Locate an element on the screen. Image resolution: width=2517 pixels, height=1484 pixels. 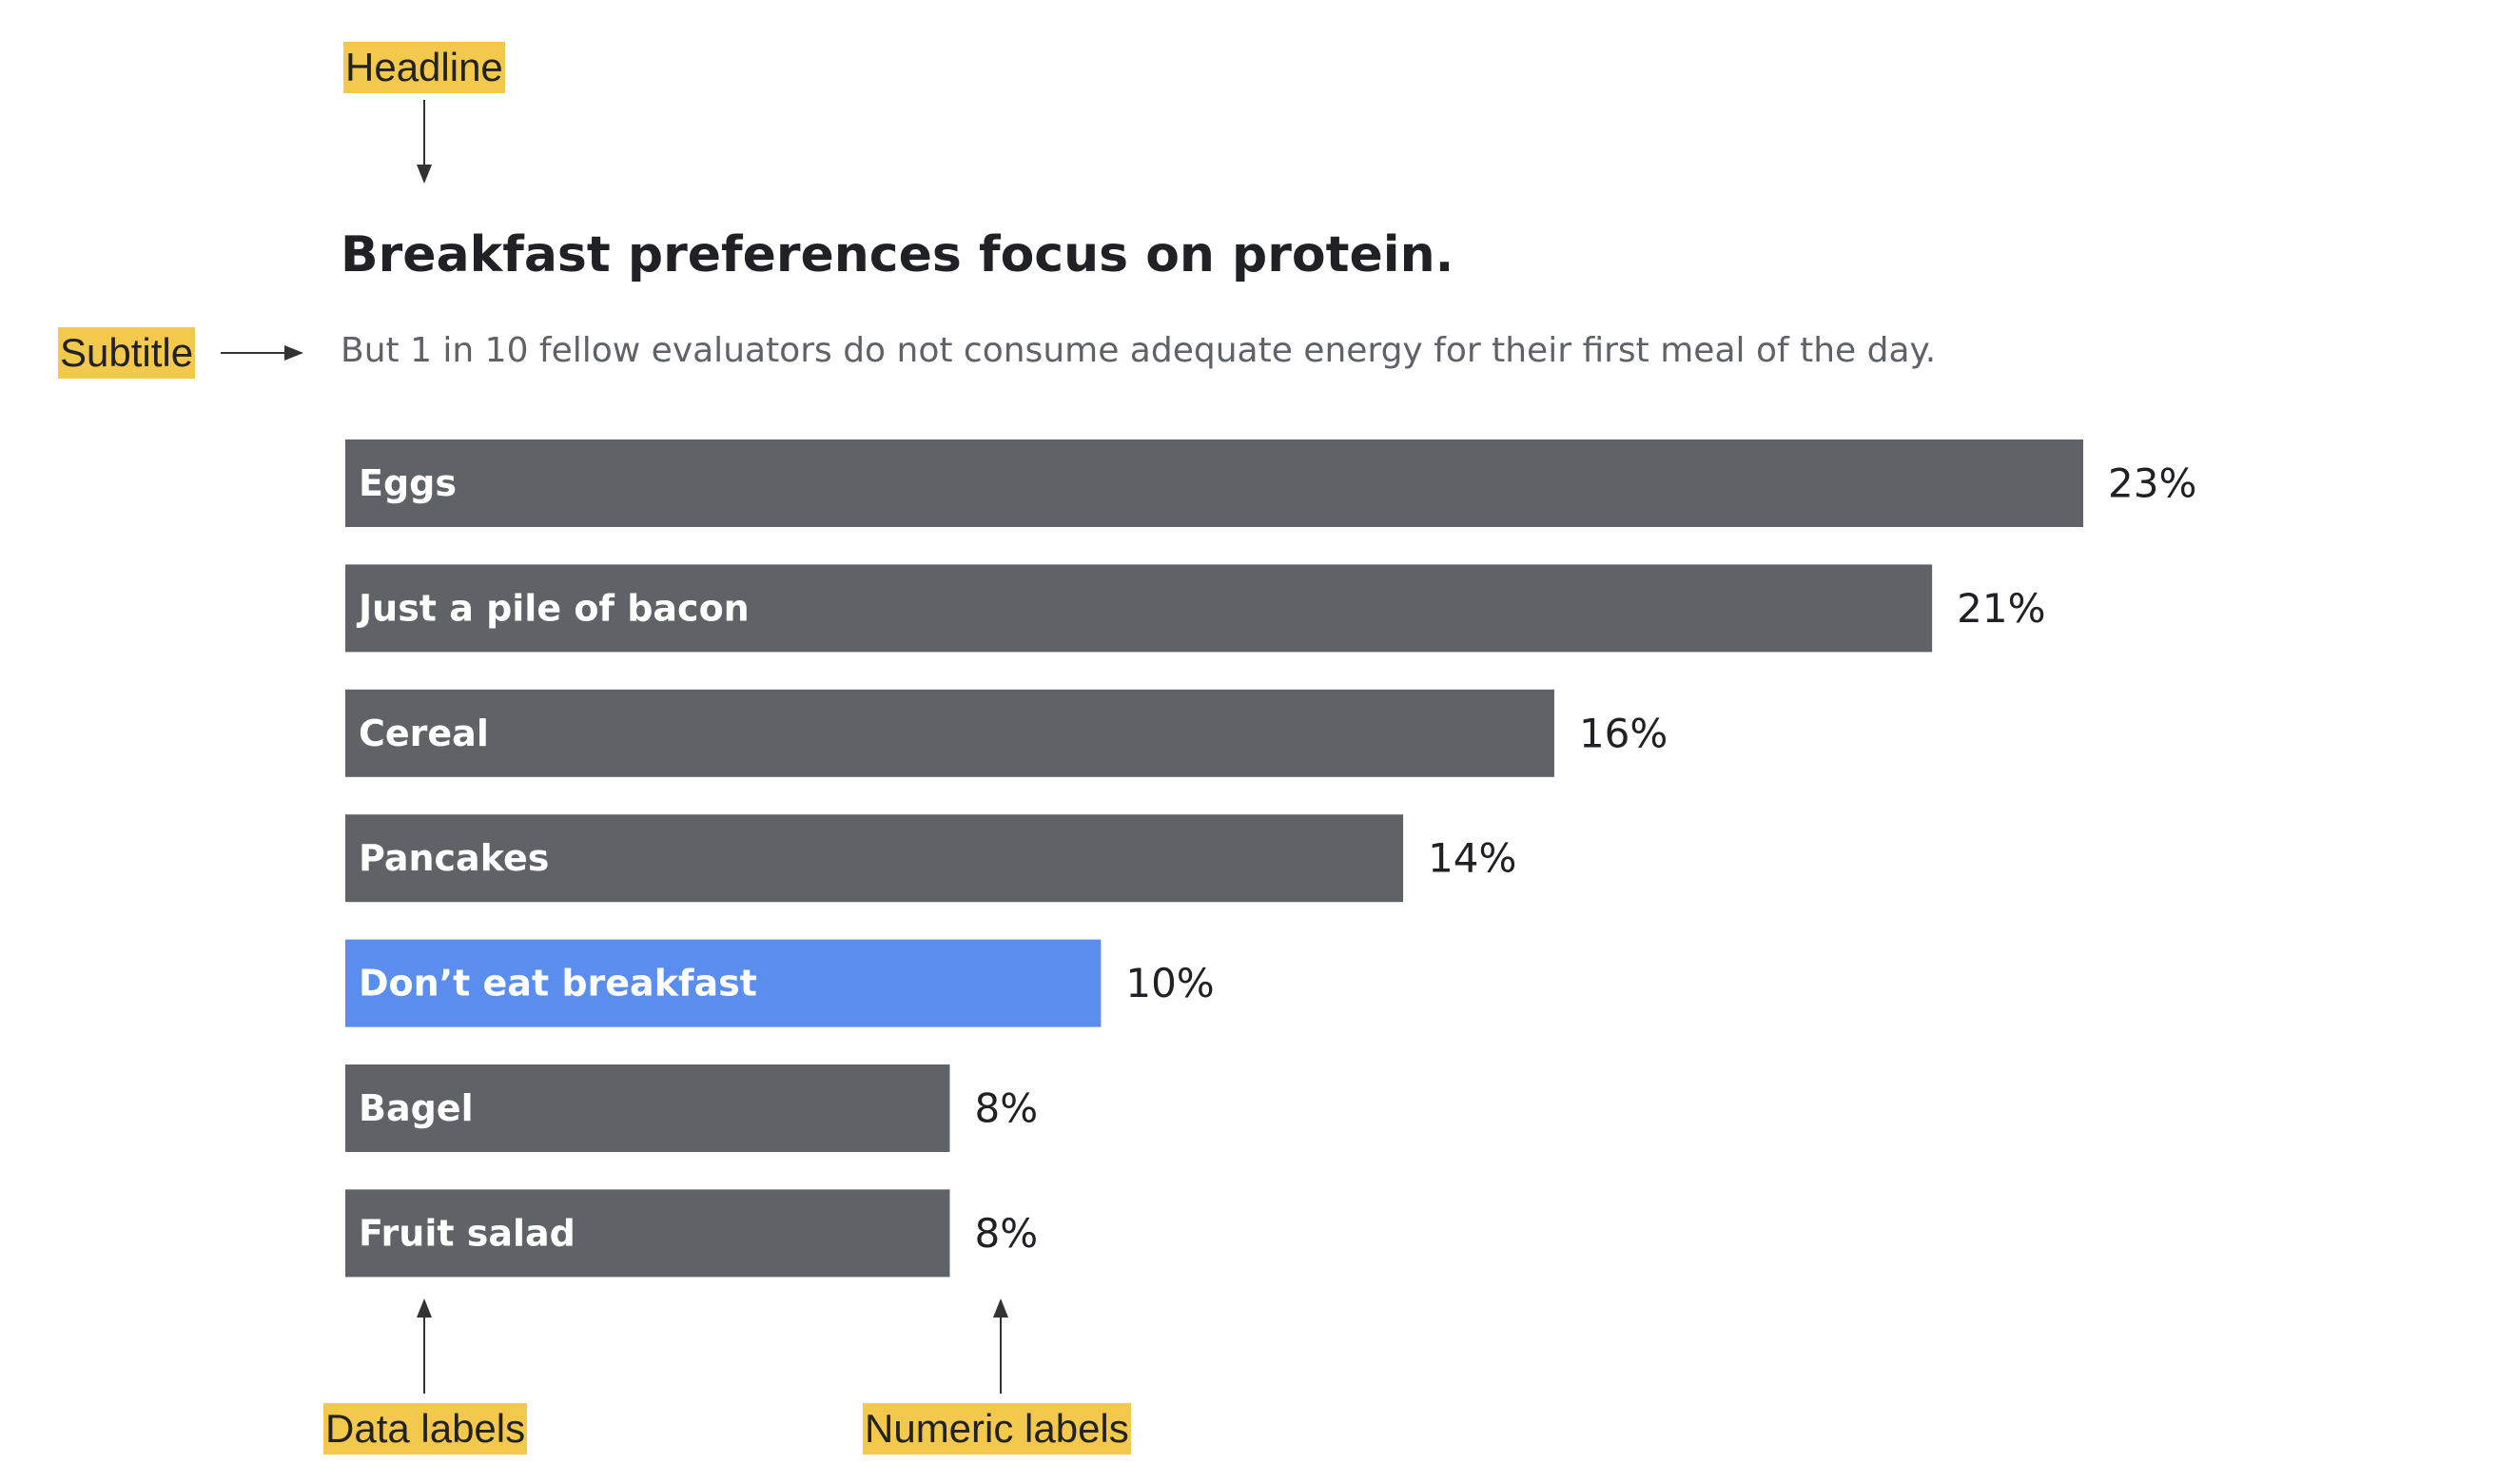
subtitle-callout: Subtitle is located at coordinates (127, 353).